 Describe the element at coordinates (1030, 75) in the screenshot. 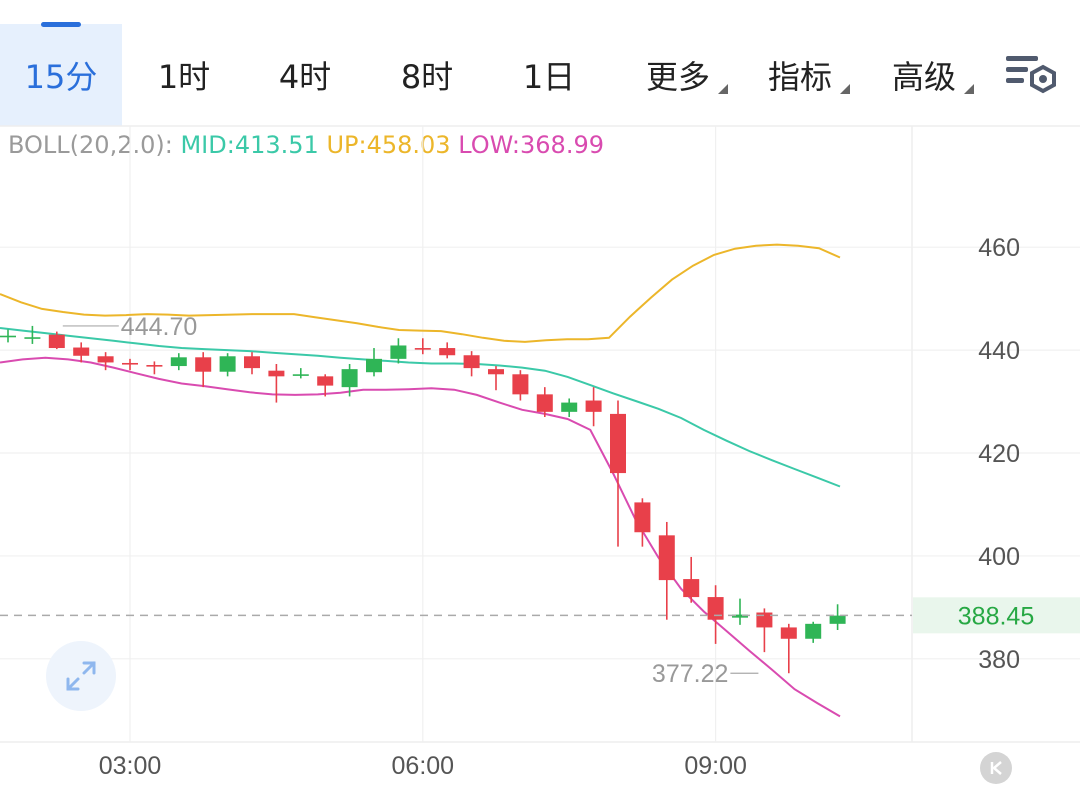

I see `chart-settings-icon` at that location.